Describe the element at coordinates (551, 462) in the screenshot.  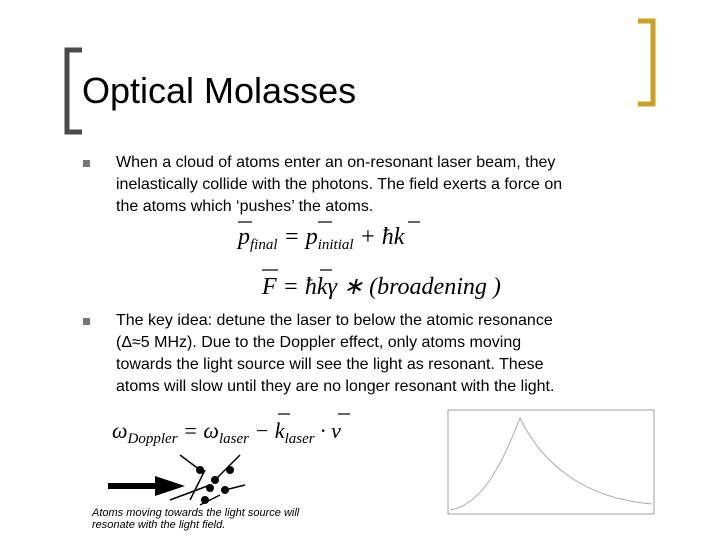
I see `resonance-plot` at that location.